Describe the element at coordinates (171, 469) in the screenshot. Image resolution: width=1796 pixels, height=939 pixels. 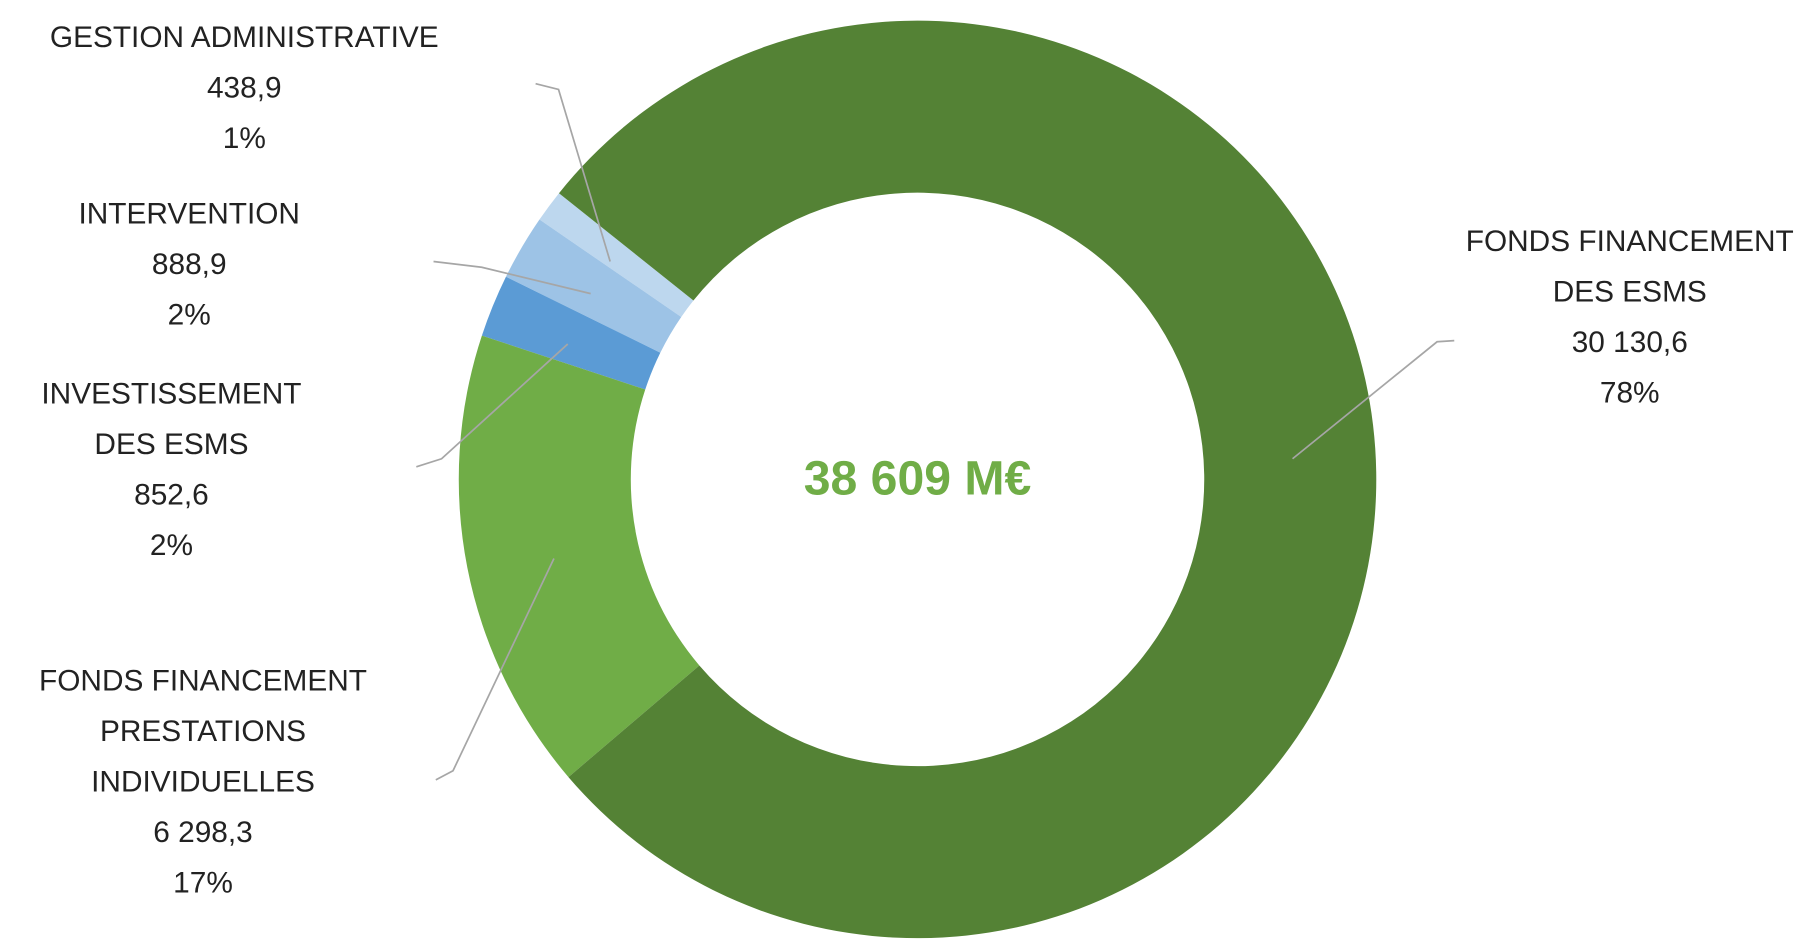
I see `slice-label: INVESTISSEMENT DES ESMS 852,6 2%` at that location.